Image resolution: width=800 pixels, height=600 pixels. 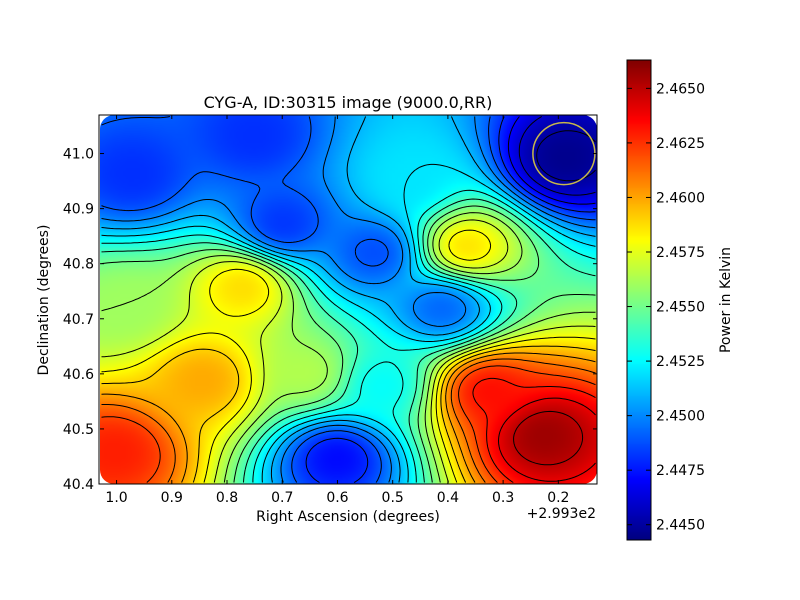 What do you see at coordinates (680, 144) in the screenshot?
I see `colorbar-tick-label: 2.4625` at bounding box center [680, 144].